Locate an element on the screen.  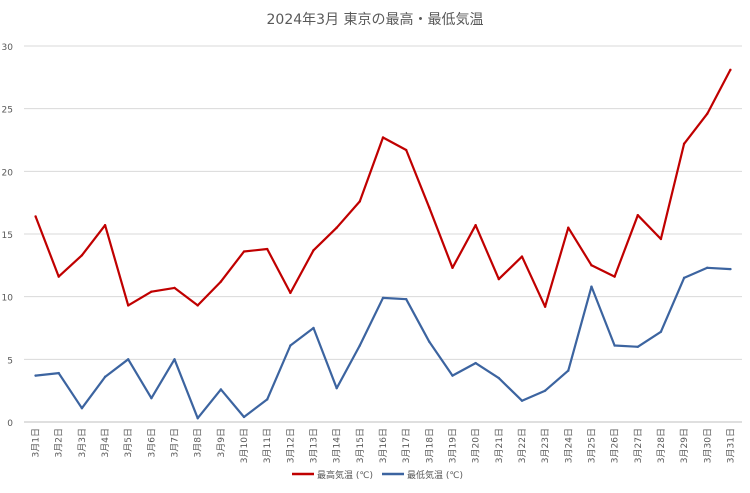
chart-title: 2024年3月 東京の最高・最低気温 is located at coordinates (375, 19).